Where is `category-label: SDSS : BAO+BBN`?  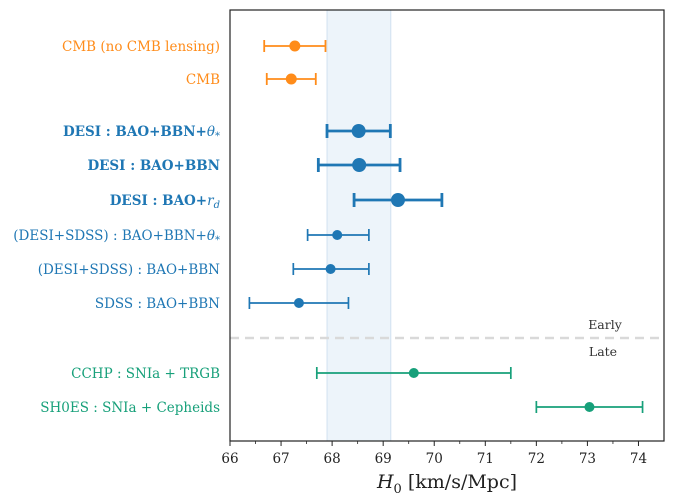
category-label: SDSS : BAO+BBN is located at coordinates (157, 304).